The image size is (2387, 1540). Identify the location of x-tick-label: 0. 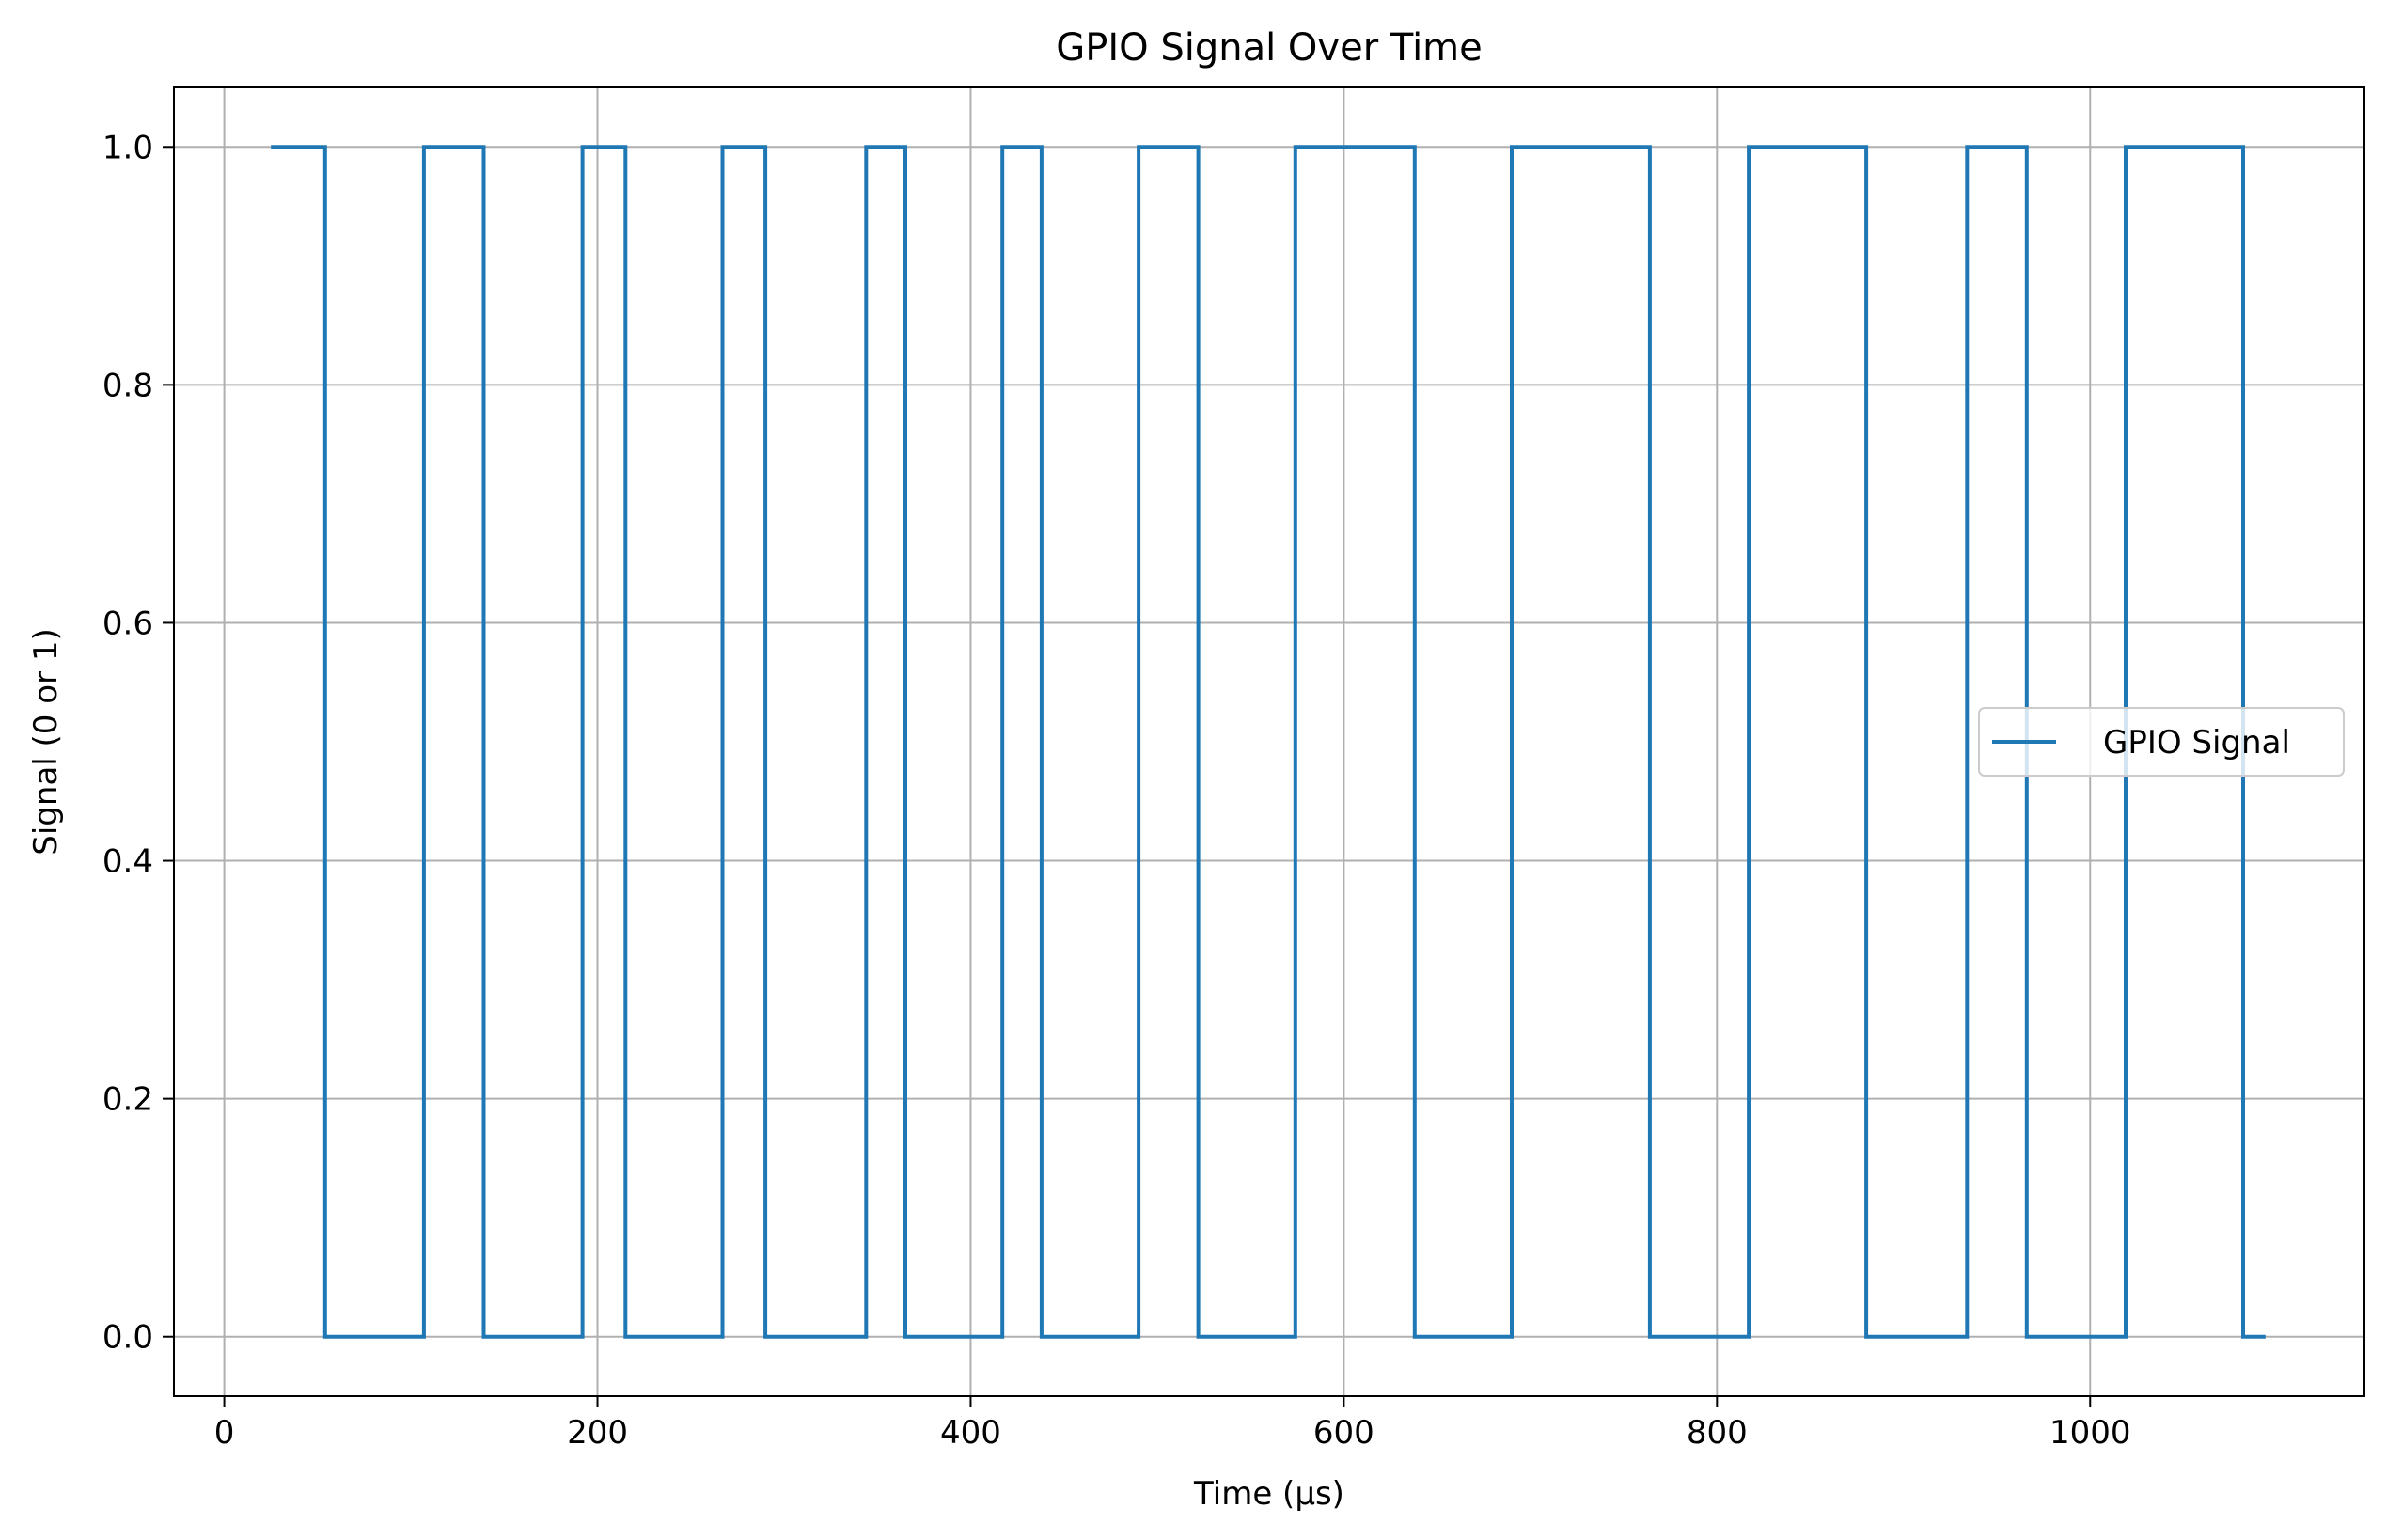
(224, 1433).